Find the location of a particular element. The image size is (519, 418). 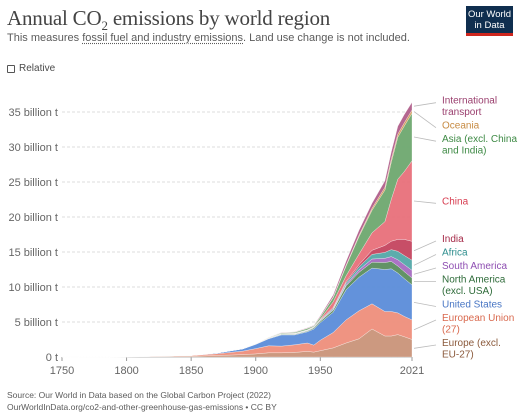

relative-toggle: Relative is located at coordinates (31, 68).